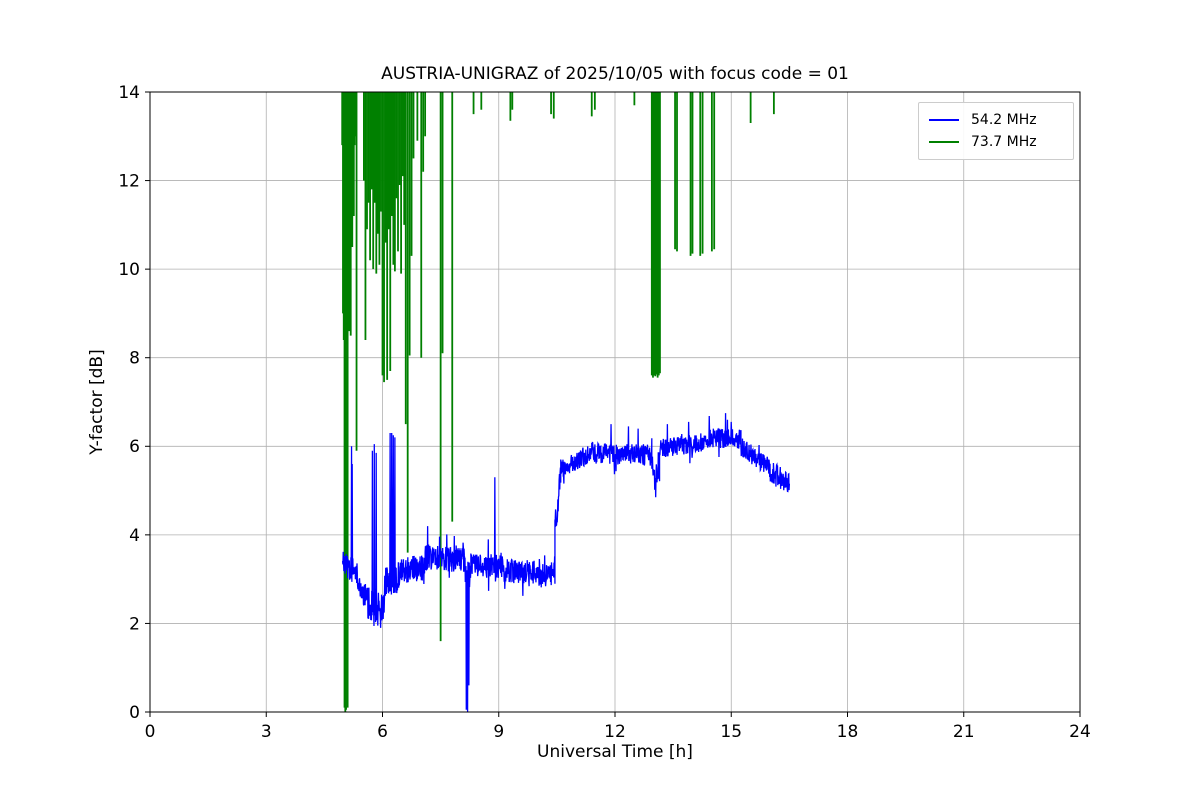  What do you see at coordinates (129, 93) in the screenshot?
I see `y-tick-label: 14` at bounding box center [129, 93].